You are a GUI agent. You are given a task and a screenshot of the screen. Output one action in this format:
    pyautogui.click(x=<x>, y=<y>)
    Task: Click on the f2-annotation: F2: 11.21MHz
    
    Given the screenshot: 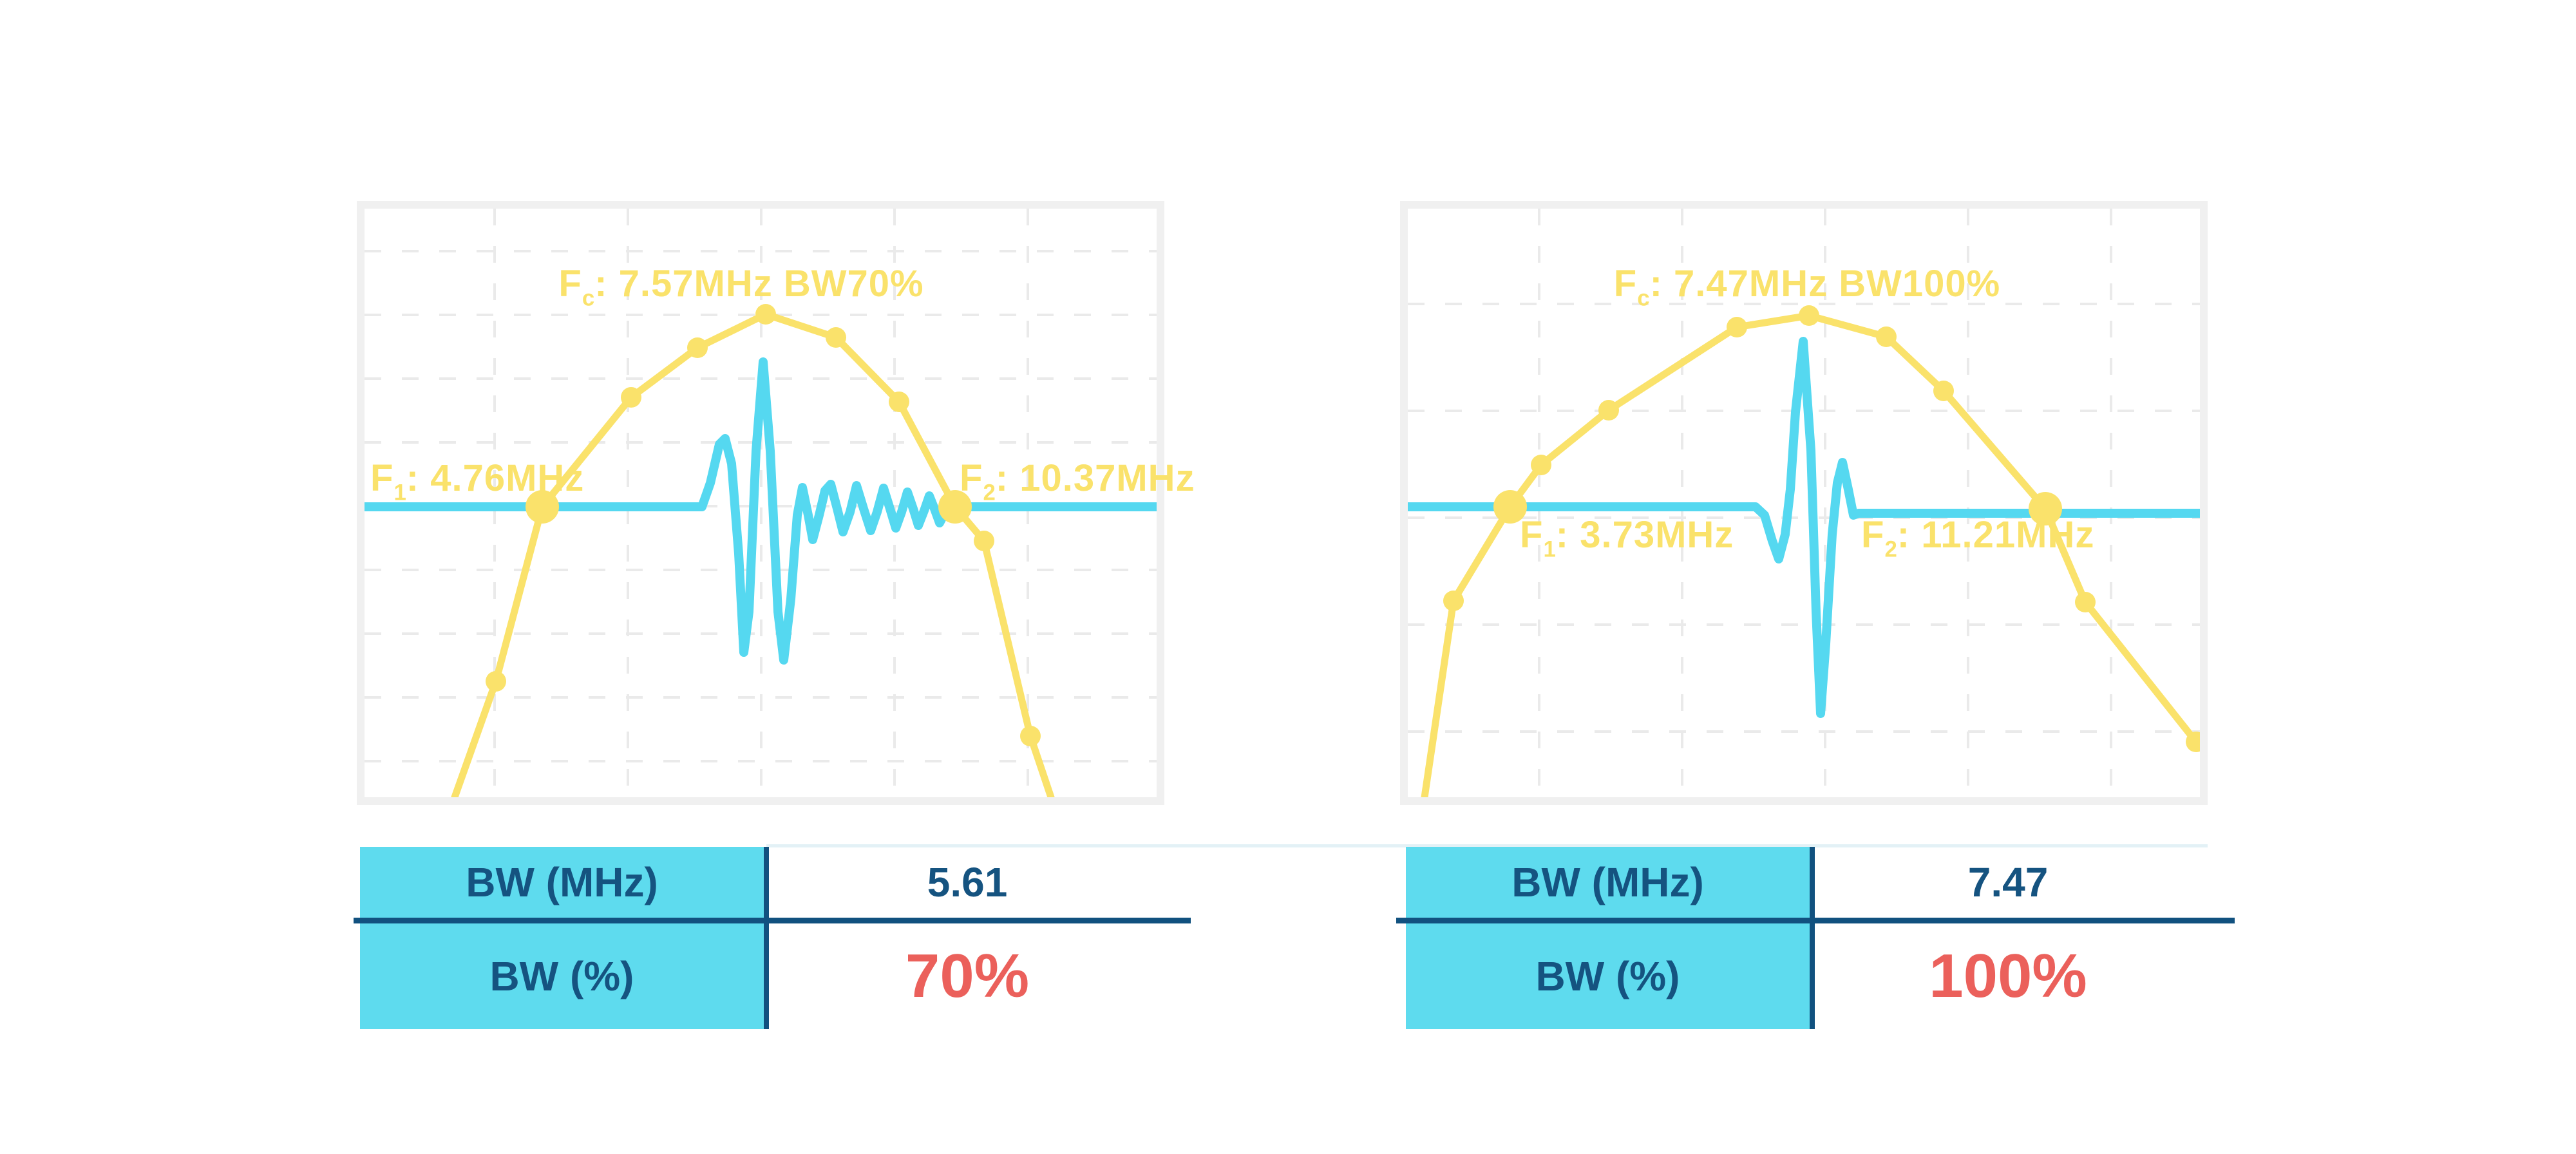 What is the action you would take?
    pyautogui.click(x=1978, y=538)
    